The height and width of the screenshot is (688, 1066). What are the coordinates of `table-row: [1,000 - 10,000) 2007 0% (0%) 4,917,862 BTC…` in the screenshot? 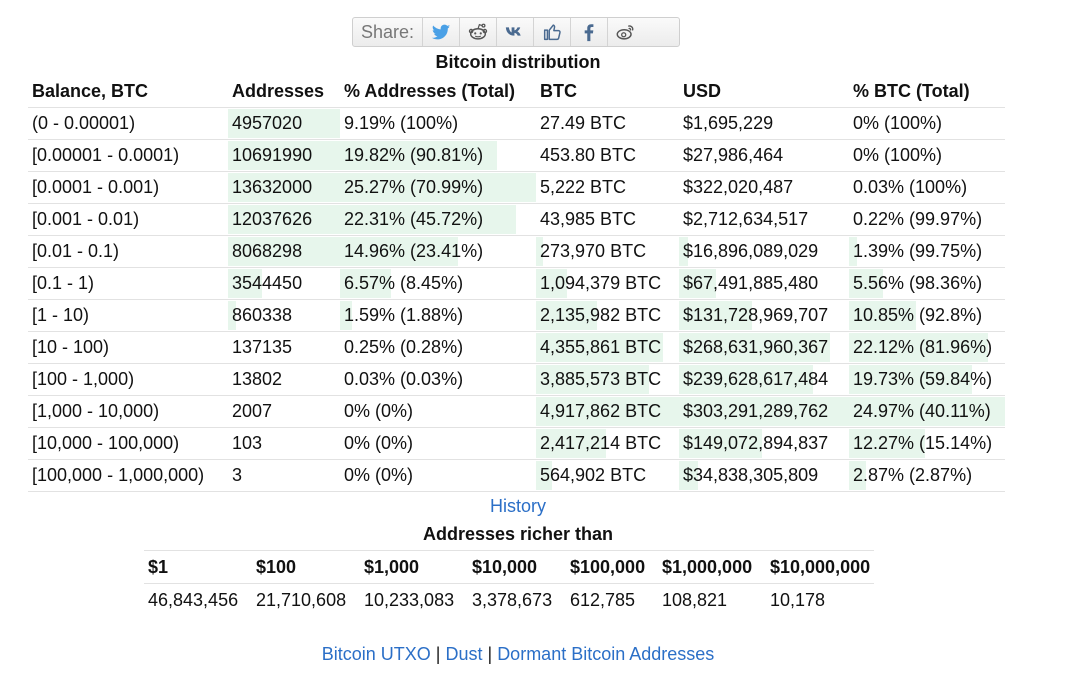 It's located at (516, 411).